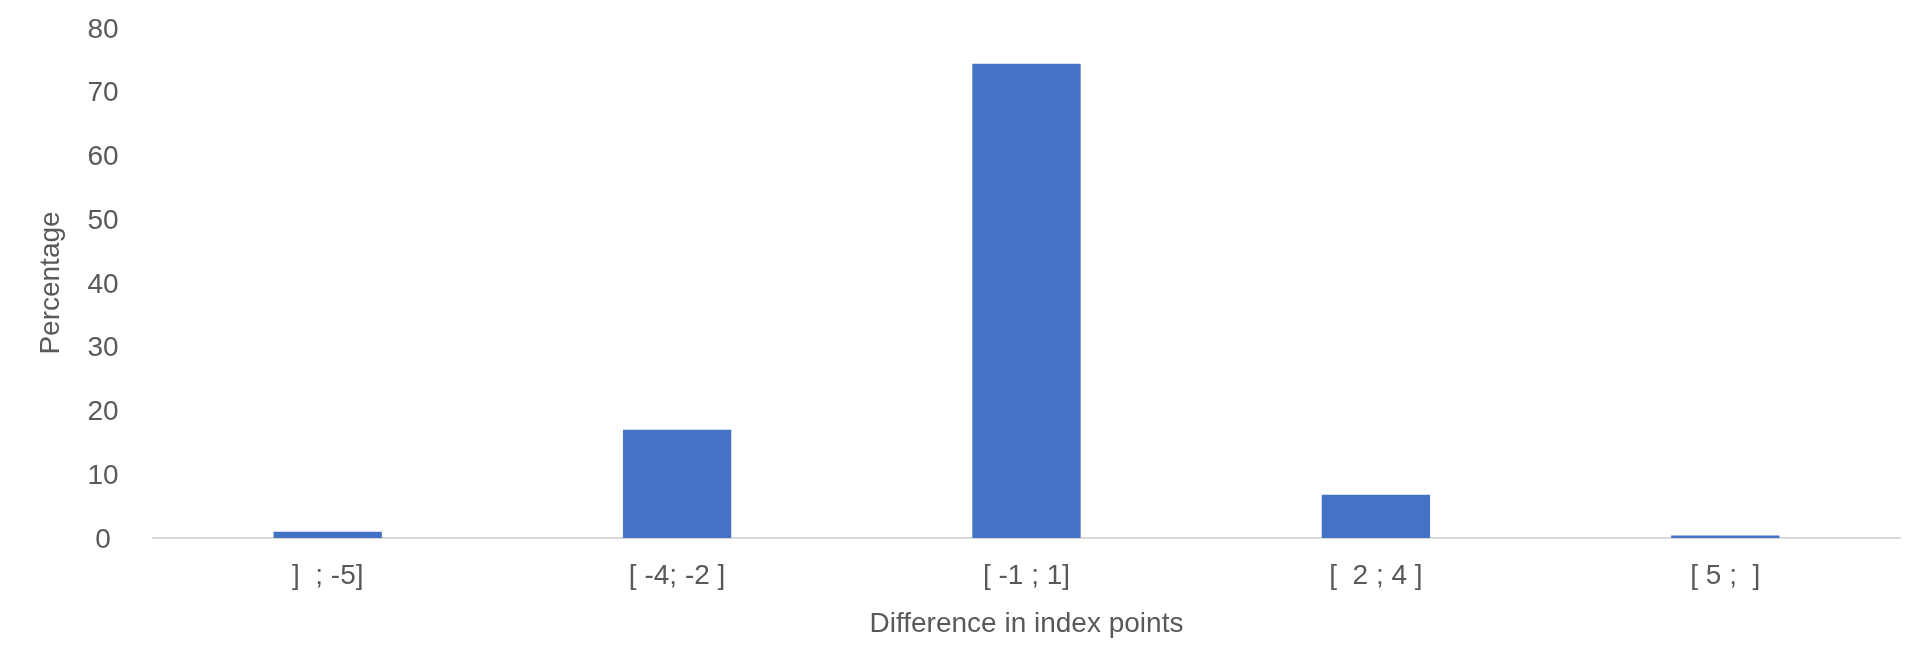  What do you see at coordinates (103, 474) in the screenshot?
I see `y-tick-label: 10` at bounding box center [103, 474].